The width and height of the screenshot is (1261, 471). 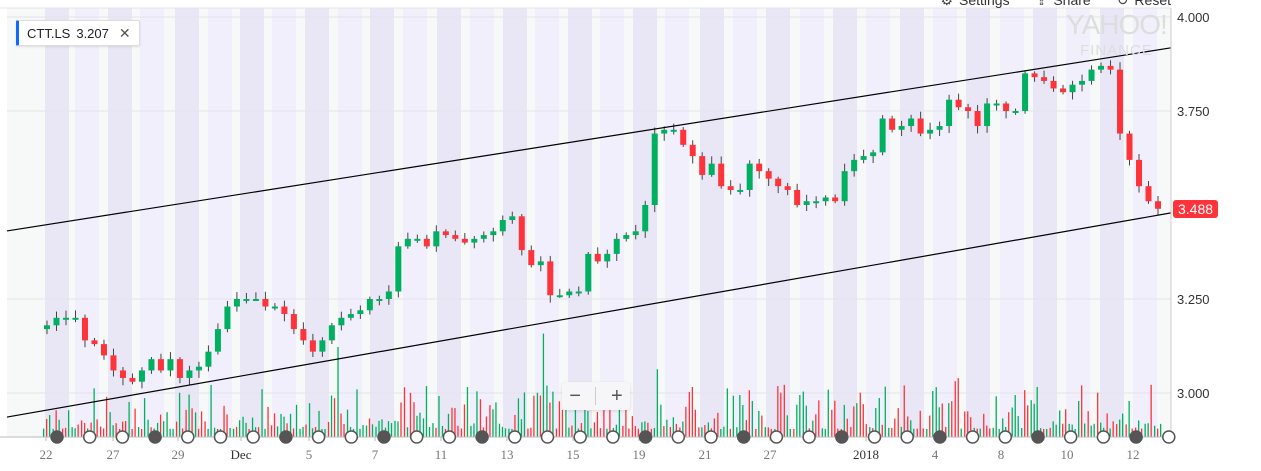 I want to click on settings-label: Settings, so click(x=984, y=4).